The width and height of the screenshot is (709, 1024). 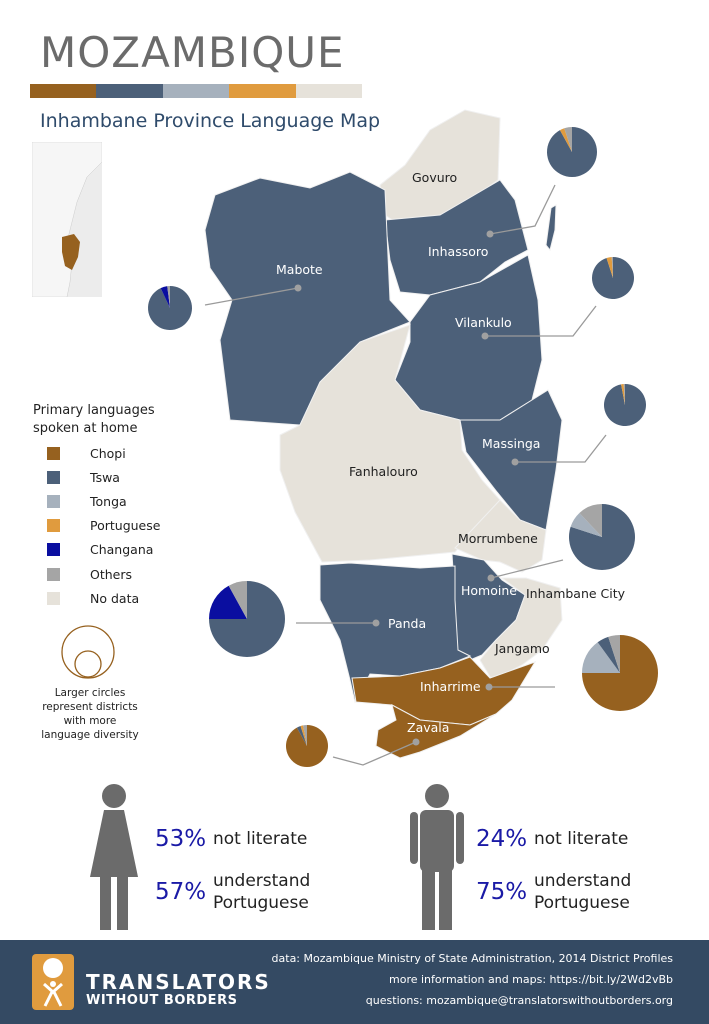 What do you see at coordinates (581, 839) in the screenshot?
I see `men-literacy-label: not literate` at bounding box center [581, 839].